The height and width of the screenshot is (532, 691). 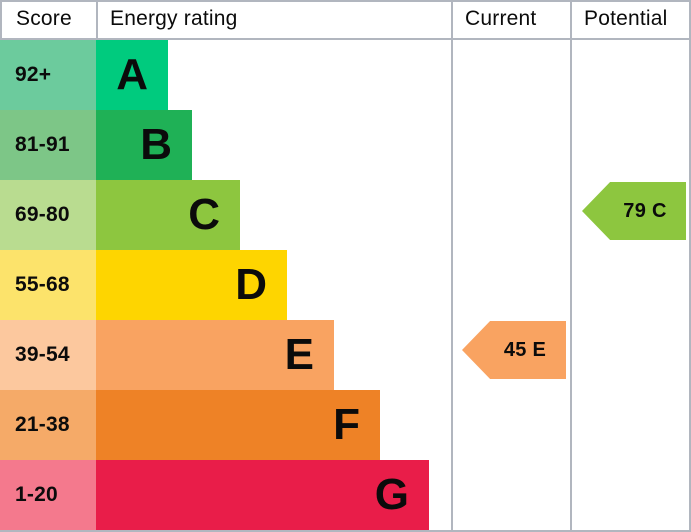 I want to click on column-header-energy-rating: Energy rating, so click(x=174, y=18).